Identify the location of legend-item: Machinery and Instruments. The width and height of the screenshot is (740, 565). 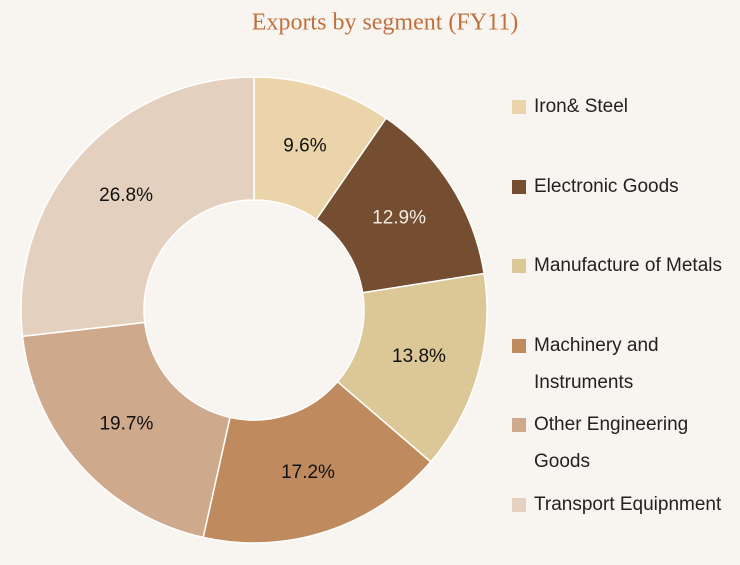
(623, 367).